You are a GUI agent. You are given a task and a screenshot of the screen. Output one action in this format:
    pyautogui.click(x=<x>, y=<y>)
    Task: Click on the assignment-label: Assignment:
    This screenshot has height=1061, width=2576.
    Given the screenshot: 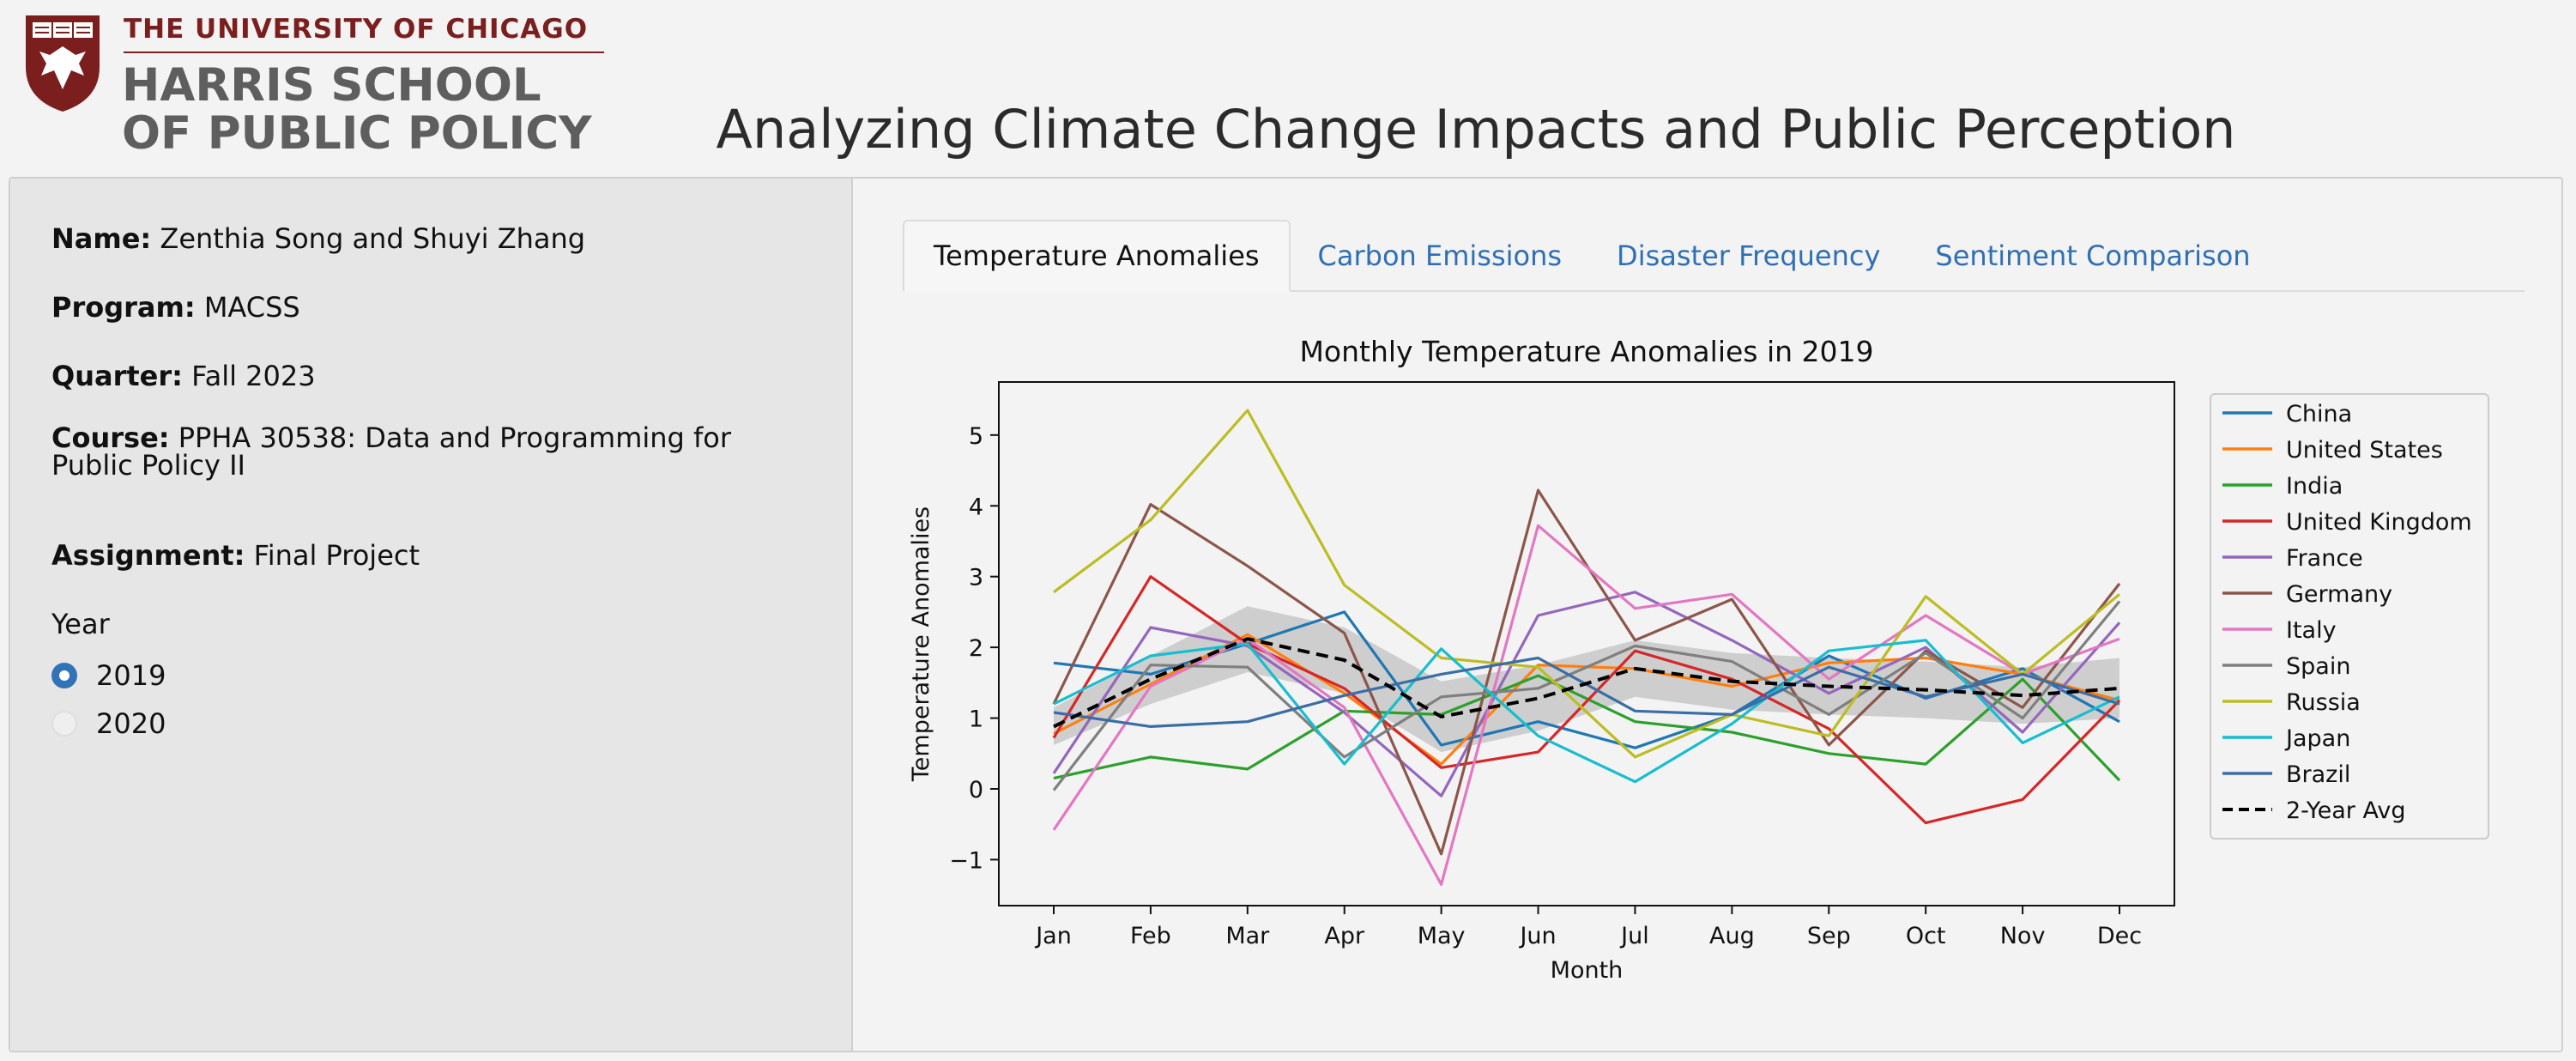 What is the action you would take?
    pyautogui.click(x=148, y=555)
    